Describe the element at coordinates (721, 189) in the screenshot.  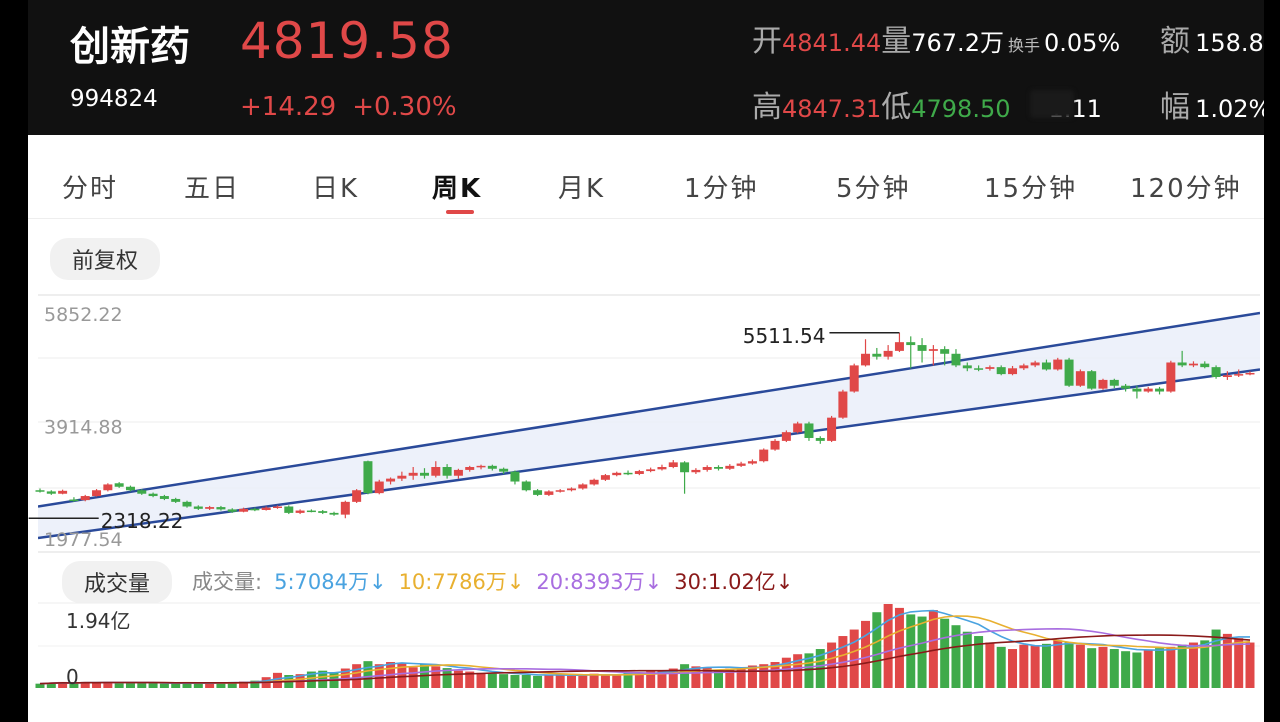
I see `tab-1min: 1分钟` at that location.